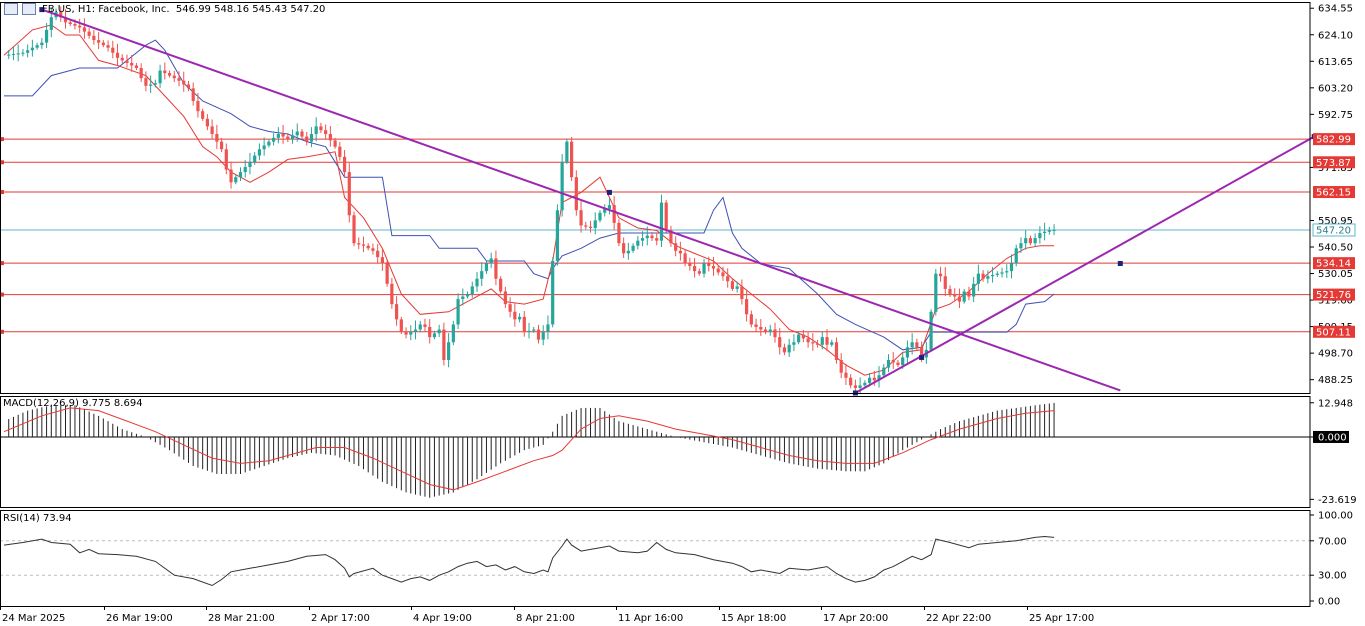  What do you see at coordinates (1333, 163) in the screenshot?
I see `level-price-label: 573.87` at bounding box center [1333, 163].